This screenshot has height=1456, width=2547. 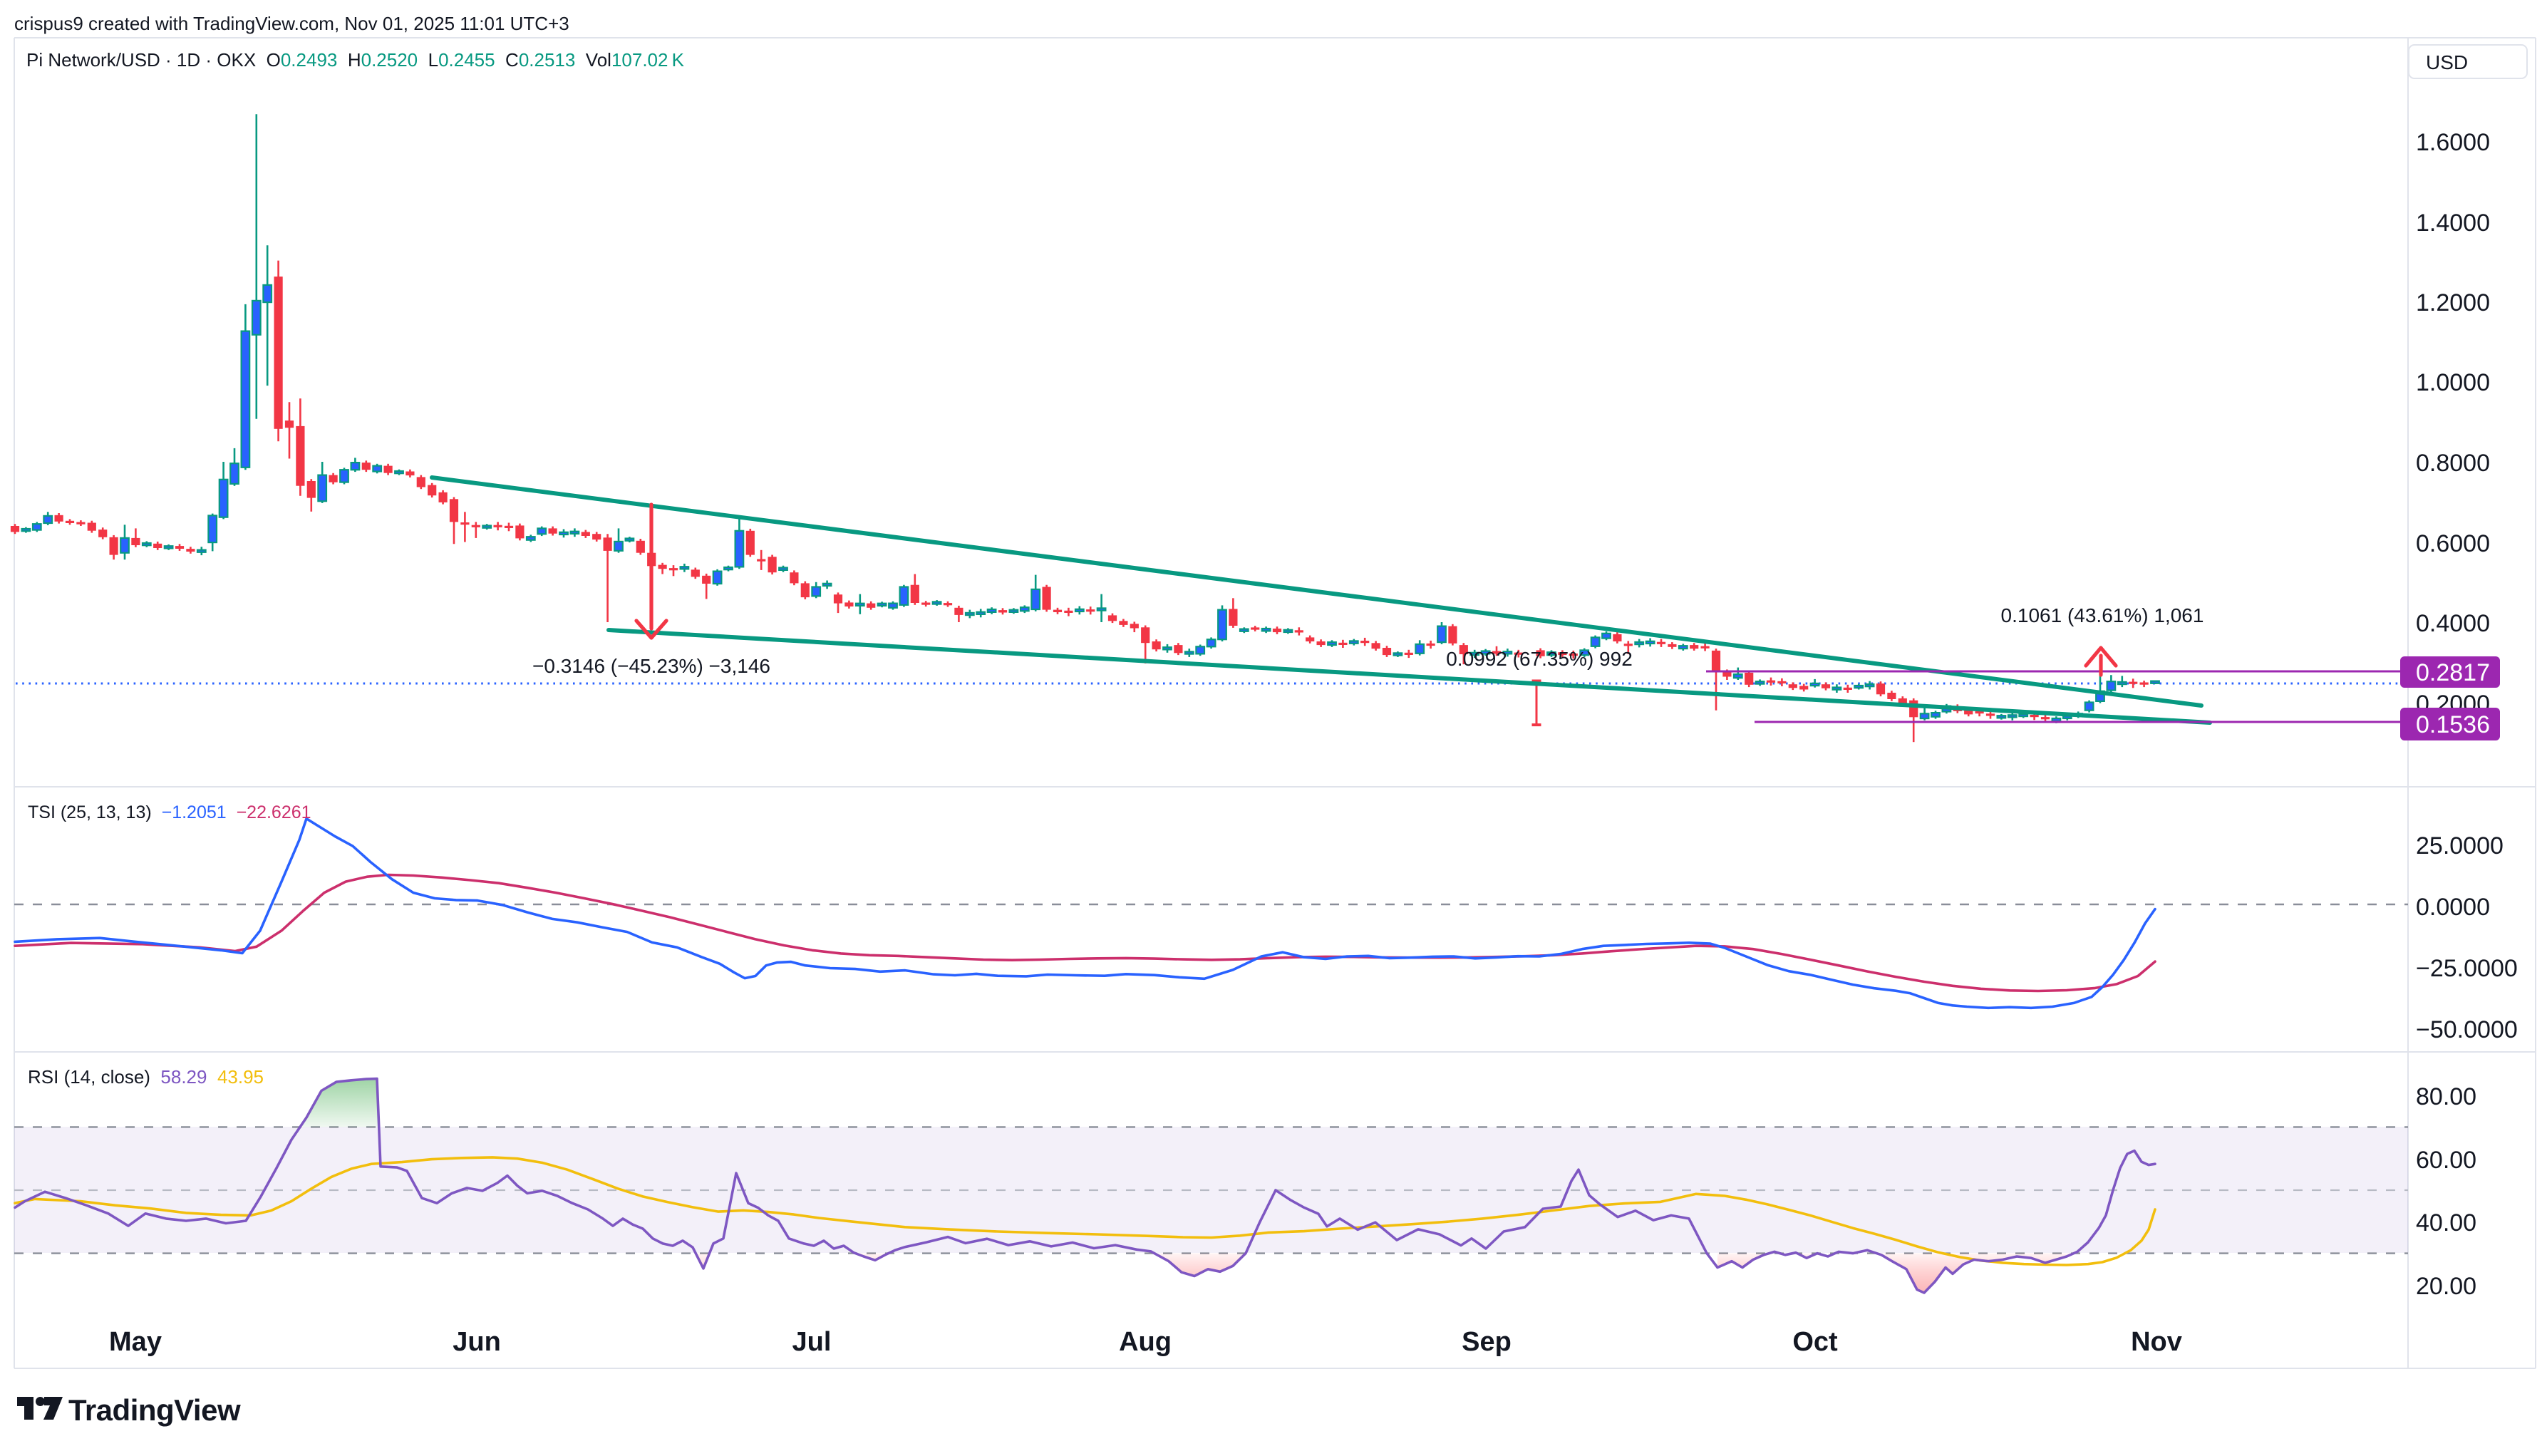 I want to click on svg-text: 1.4000, so click(x=2453, y=223).